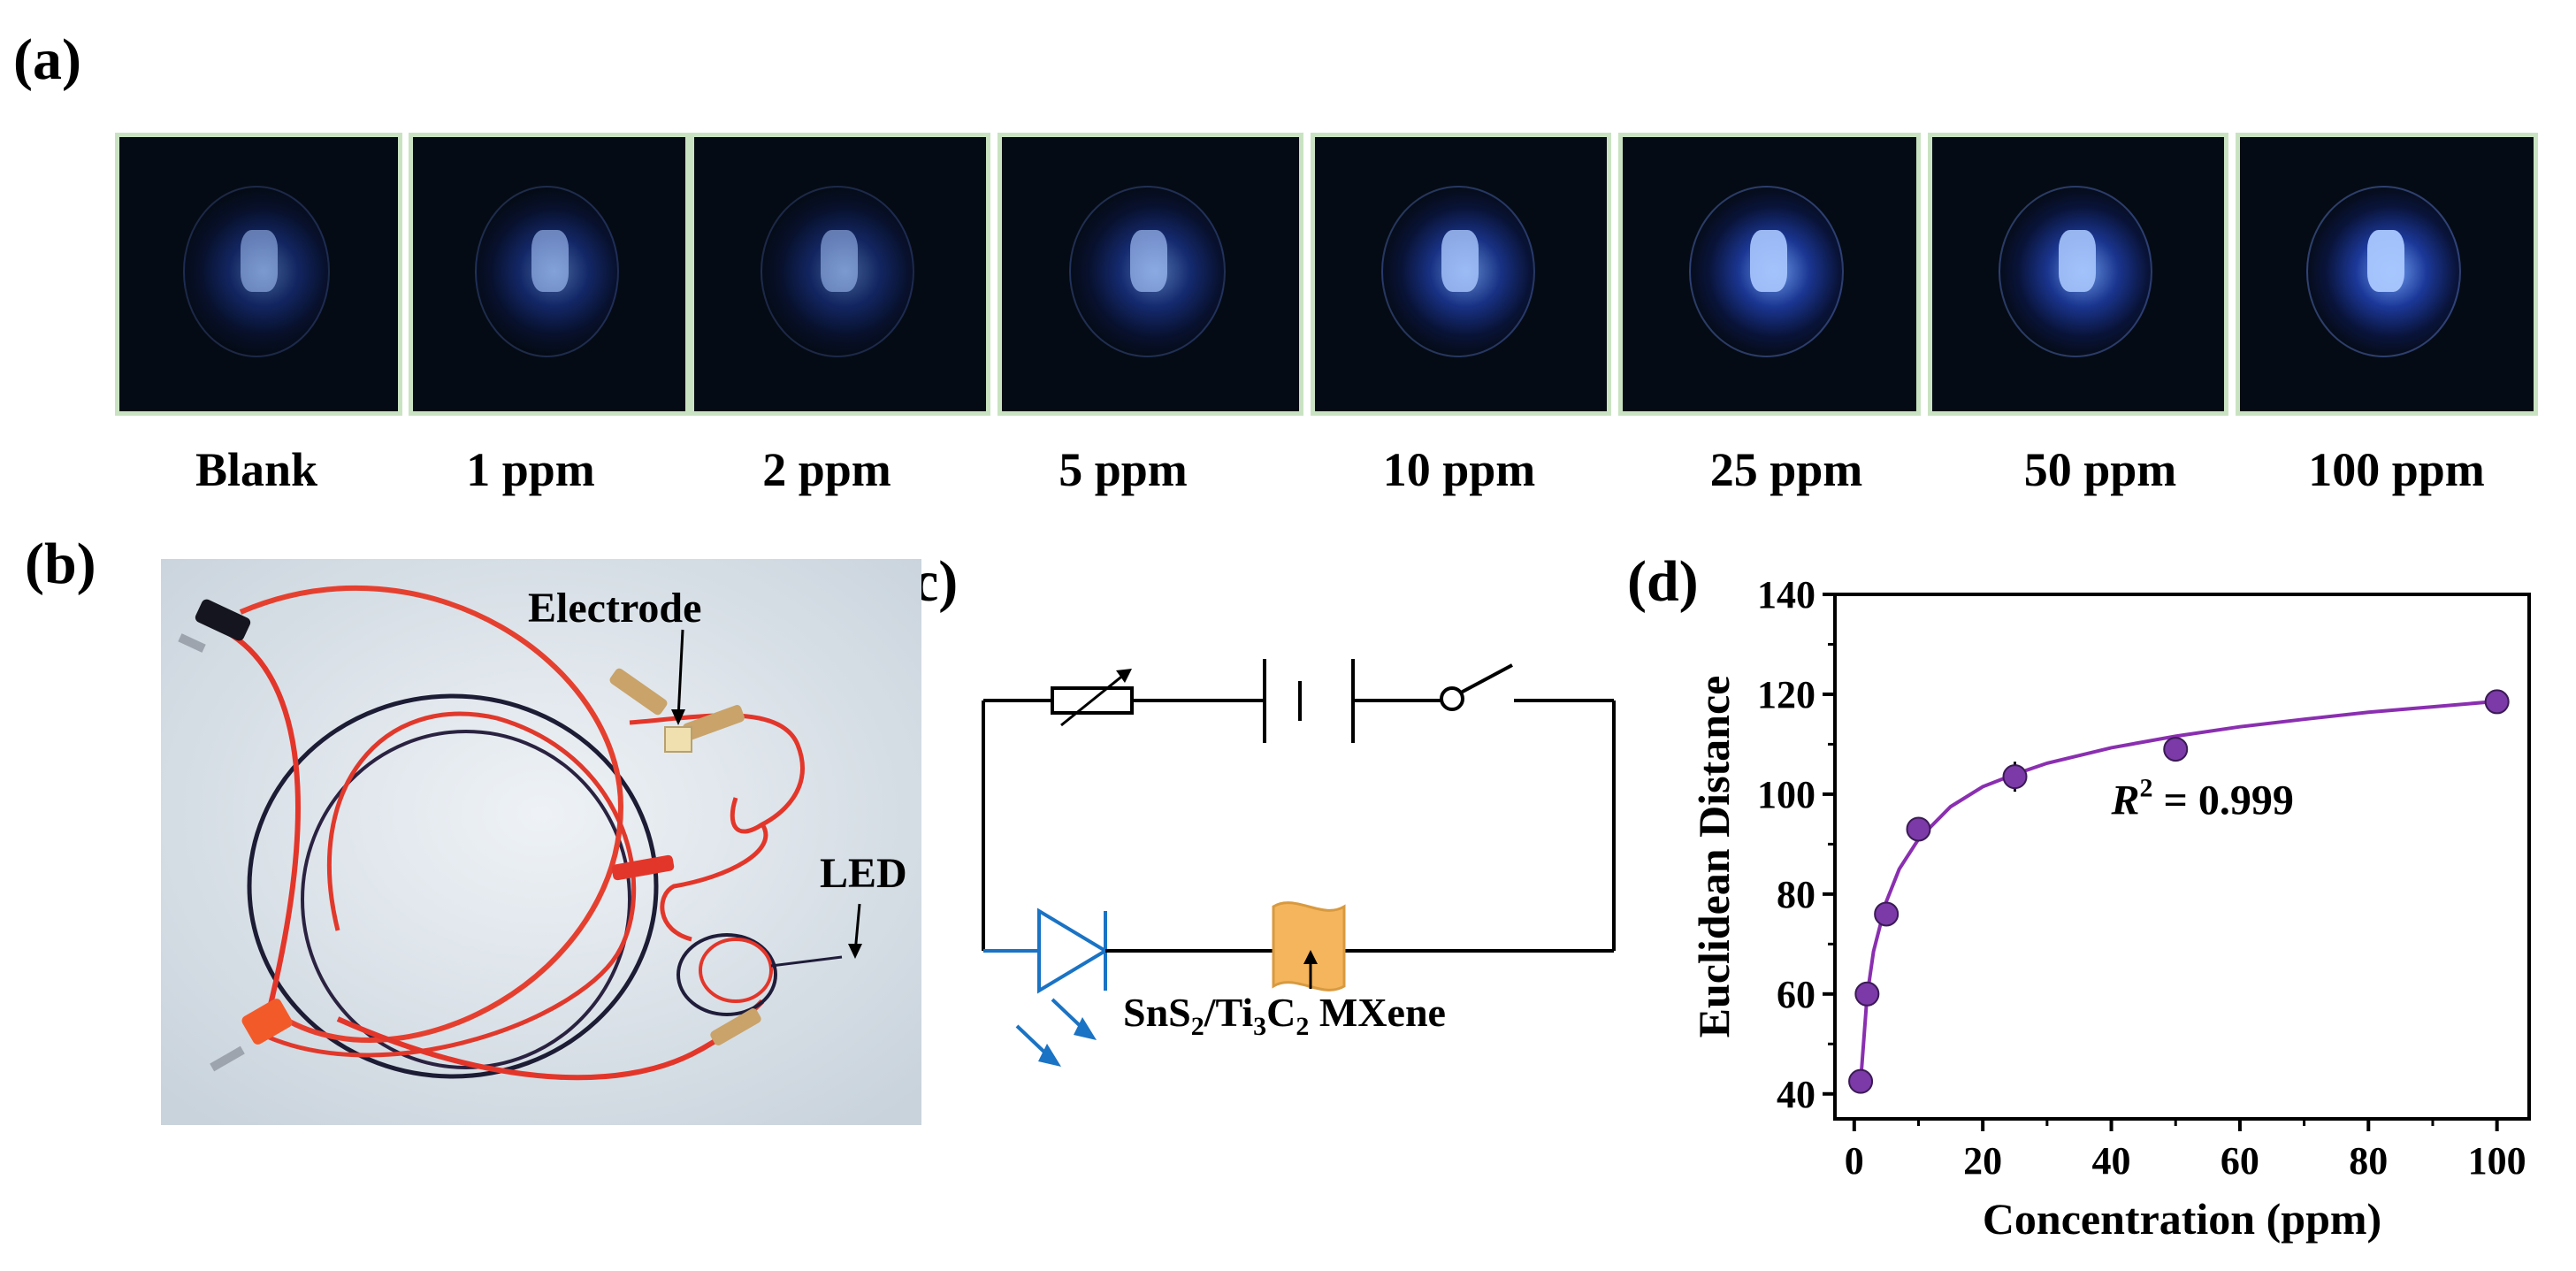 Image resolution: width=2576 pixels, height=1271 pixels. I want to click on variable-resistor, so click(1092, 700).